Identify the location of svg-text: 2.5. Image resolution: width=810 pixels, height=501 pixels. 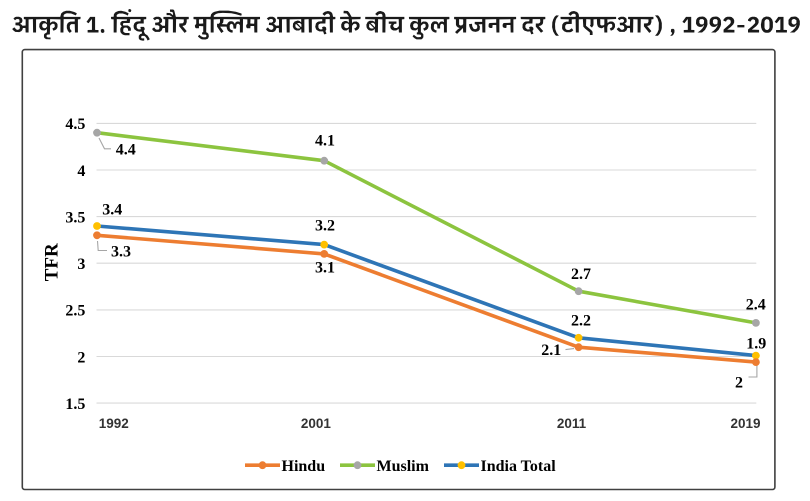
(75, 311).